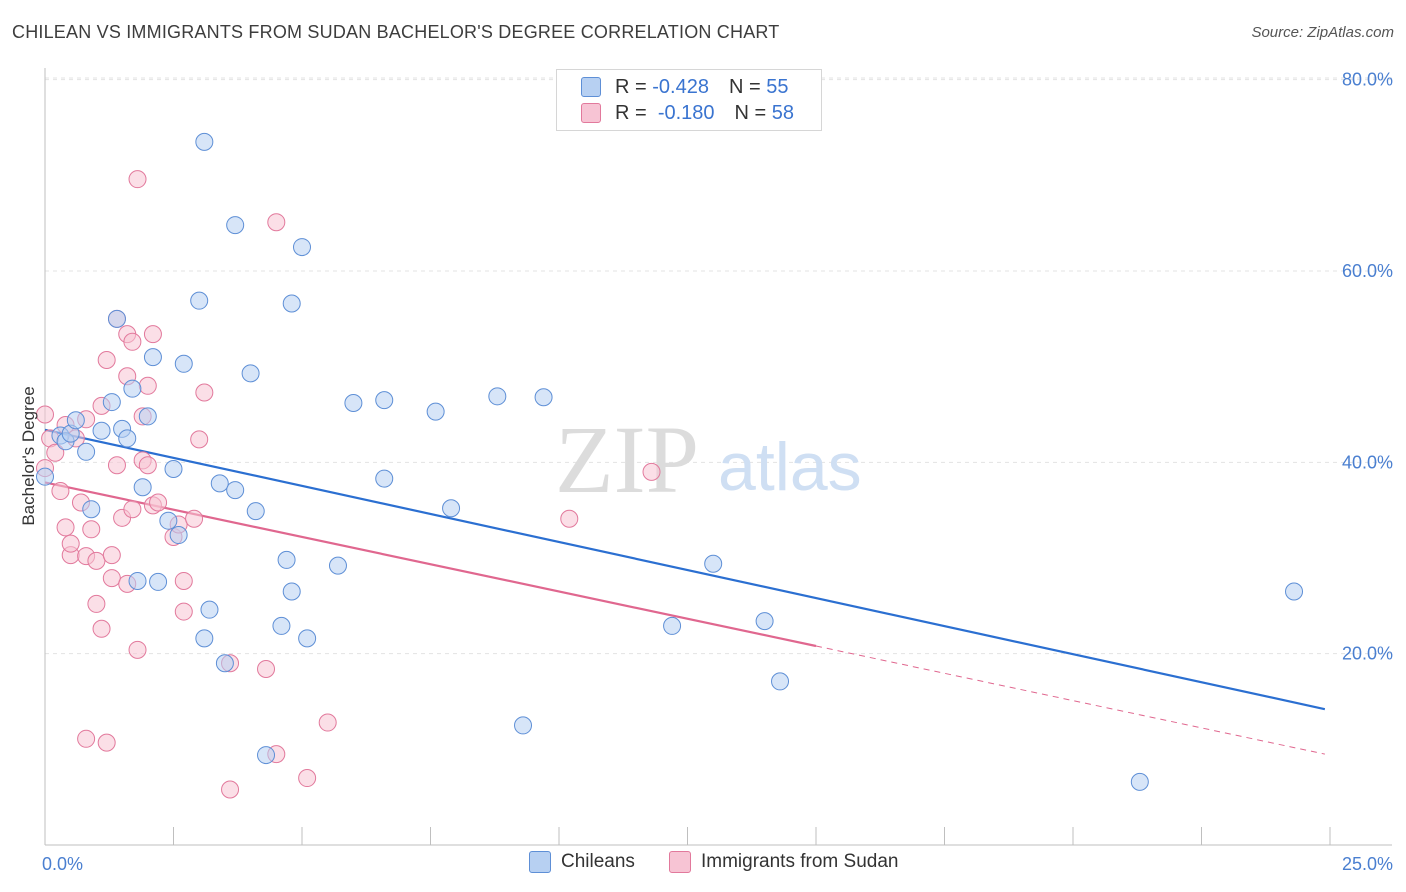  Describe the element at coordinates (783, 112) in the screenshot. I see `legend-n-value: 58` at that location.